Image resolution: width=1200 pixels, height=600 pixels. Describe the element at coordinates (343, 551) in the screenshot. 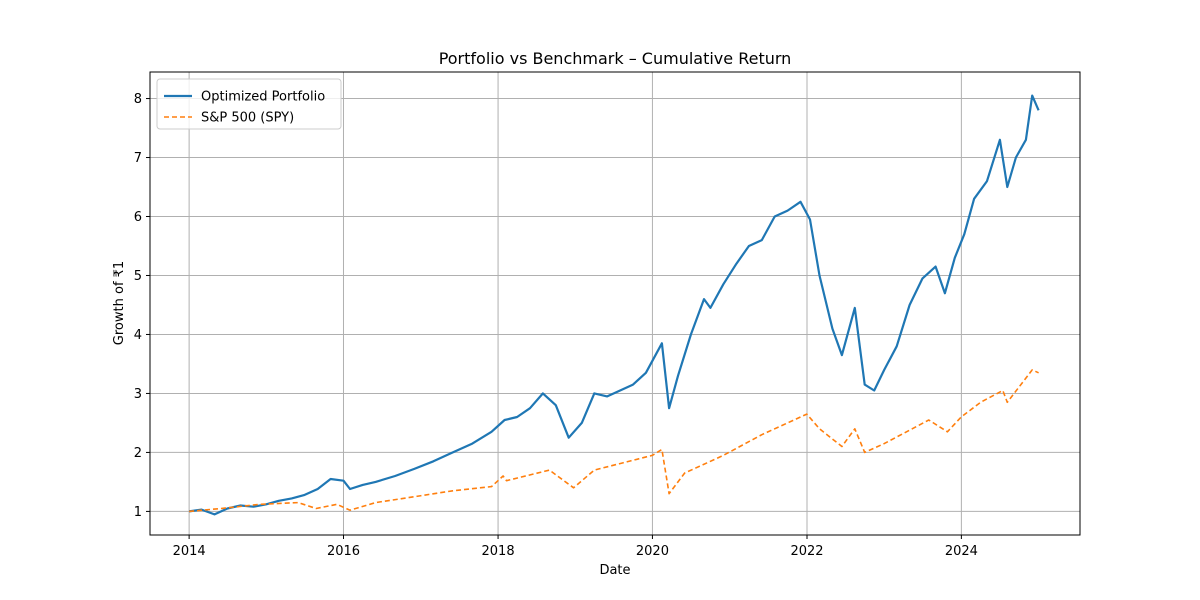

I see `x-tick-label: 2016` at that location.